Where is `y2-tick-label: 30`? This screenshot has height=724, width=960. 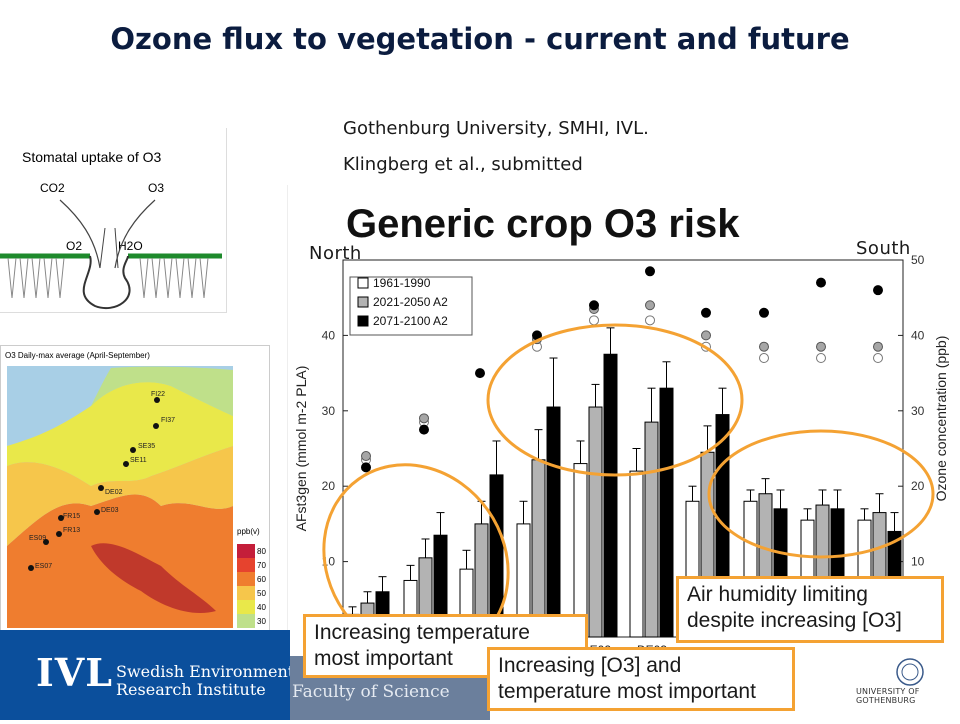
y2-tick-label: 30 is located at coordinates (918, 411).